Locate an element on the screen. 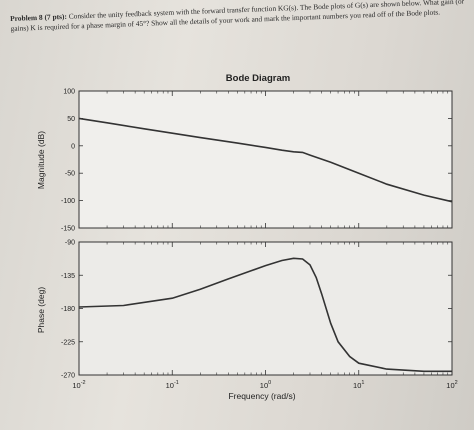 This screenshot has width=474, height=430. mag-ytick-label: 100 is located at coordinates (69, 92).